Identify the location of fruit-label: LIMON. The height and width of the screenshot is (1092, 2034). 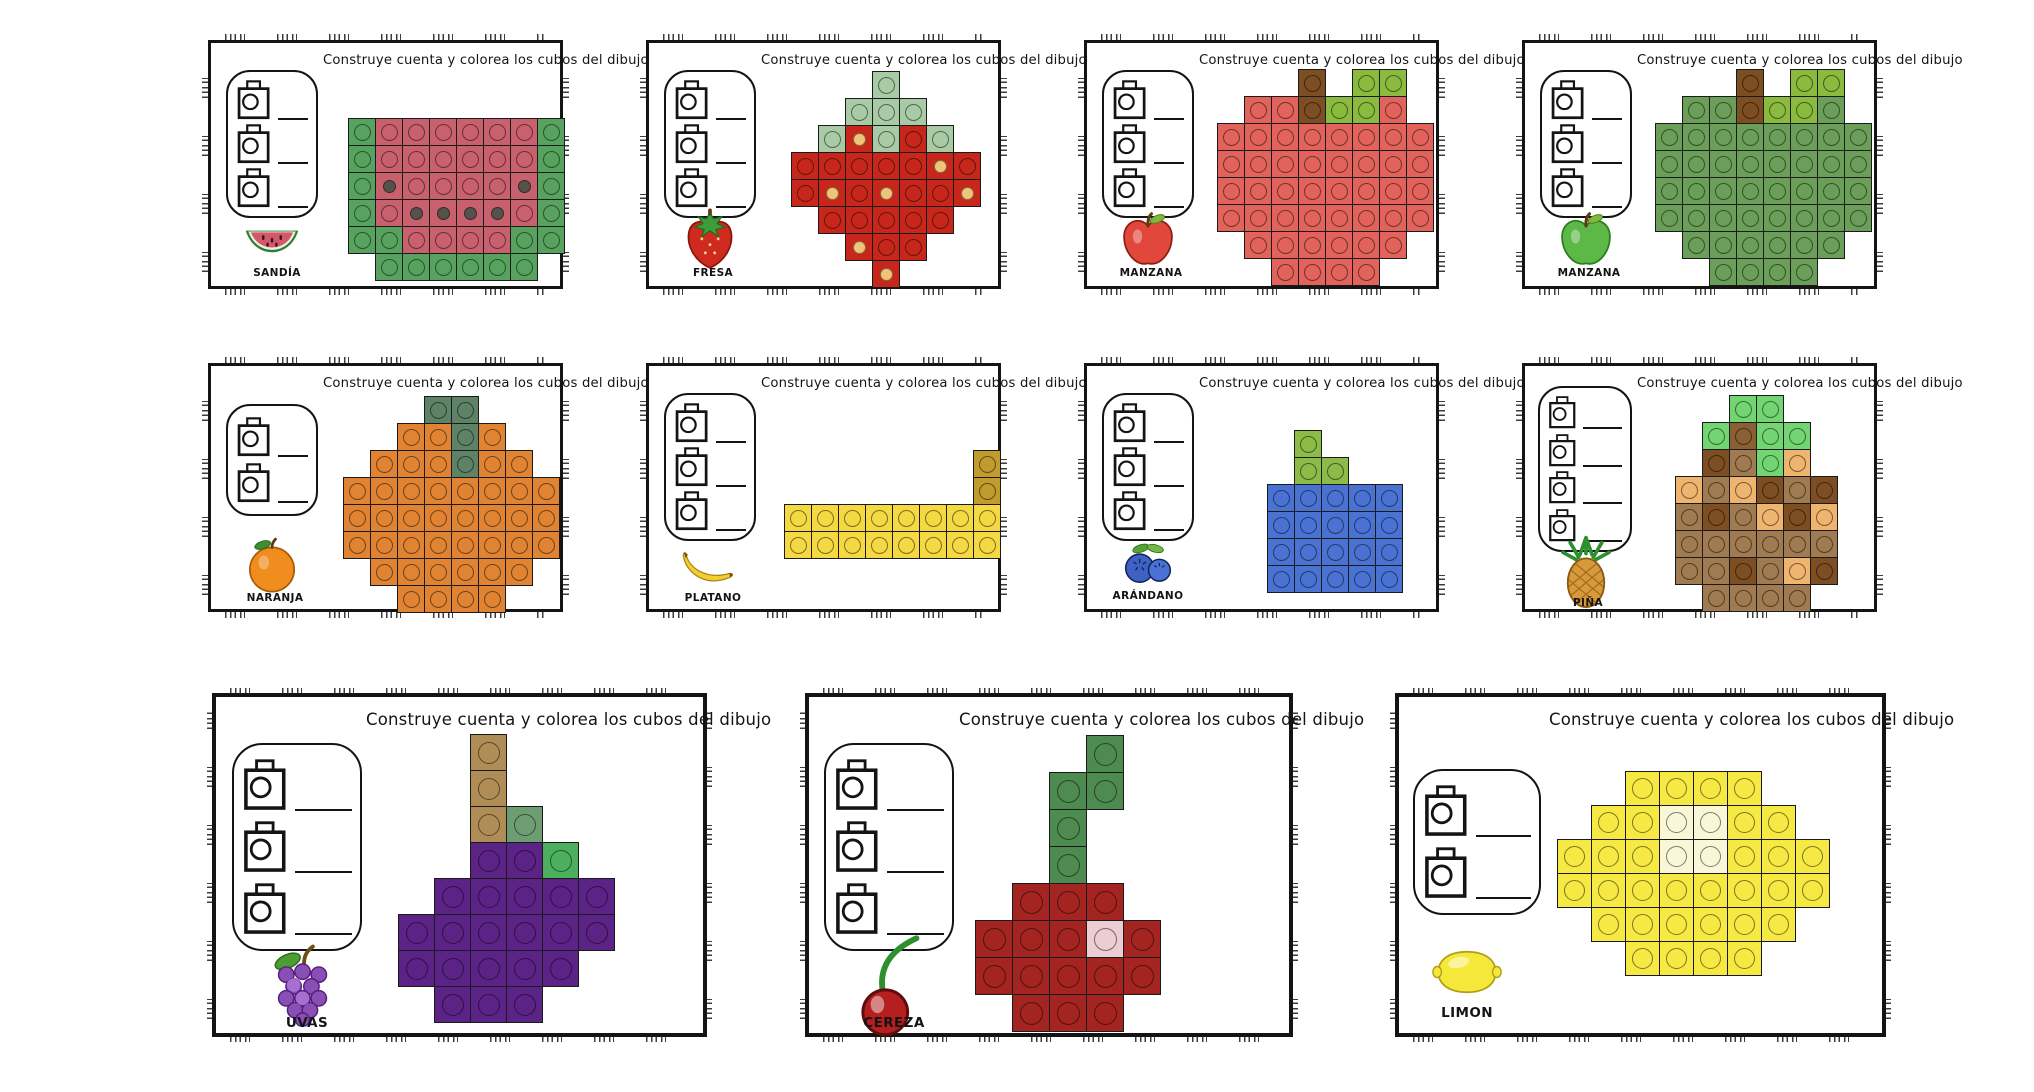
(1467, 1013).